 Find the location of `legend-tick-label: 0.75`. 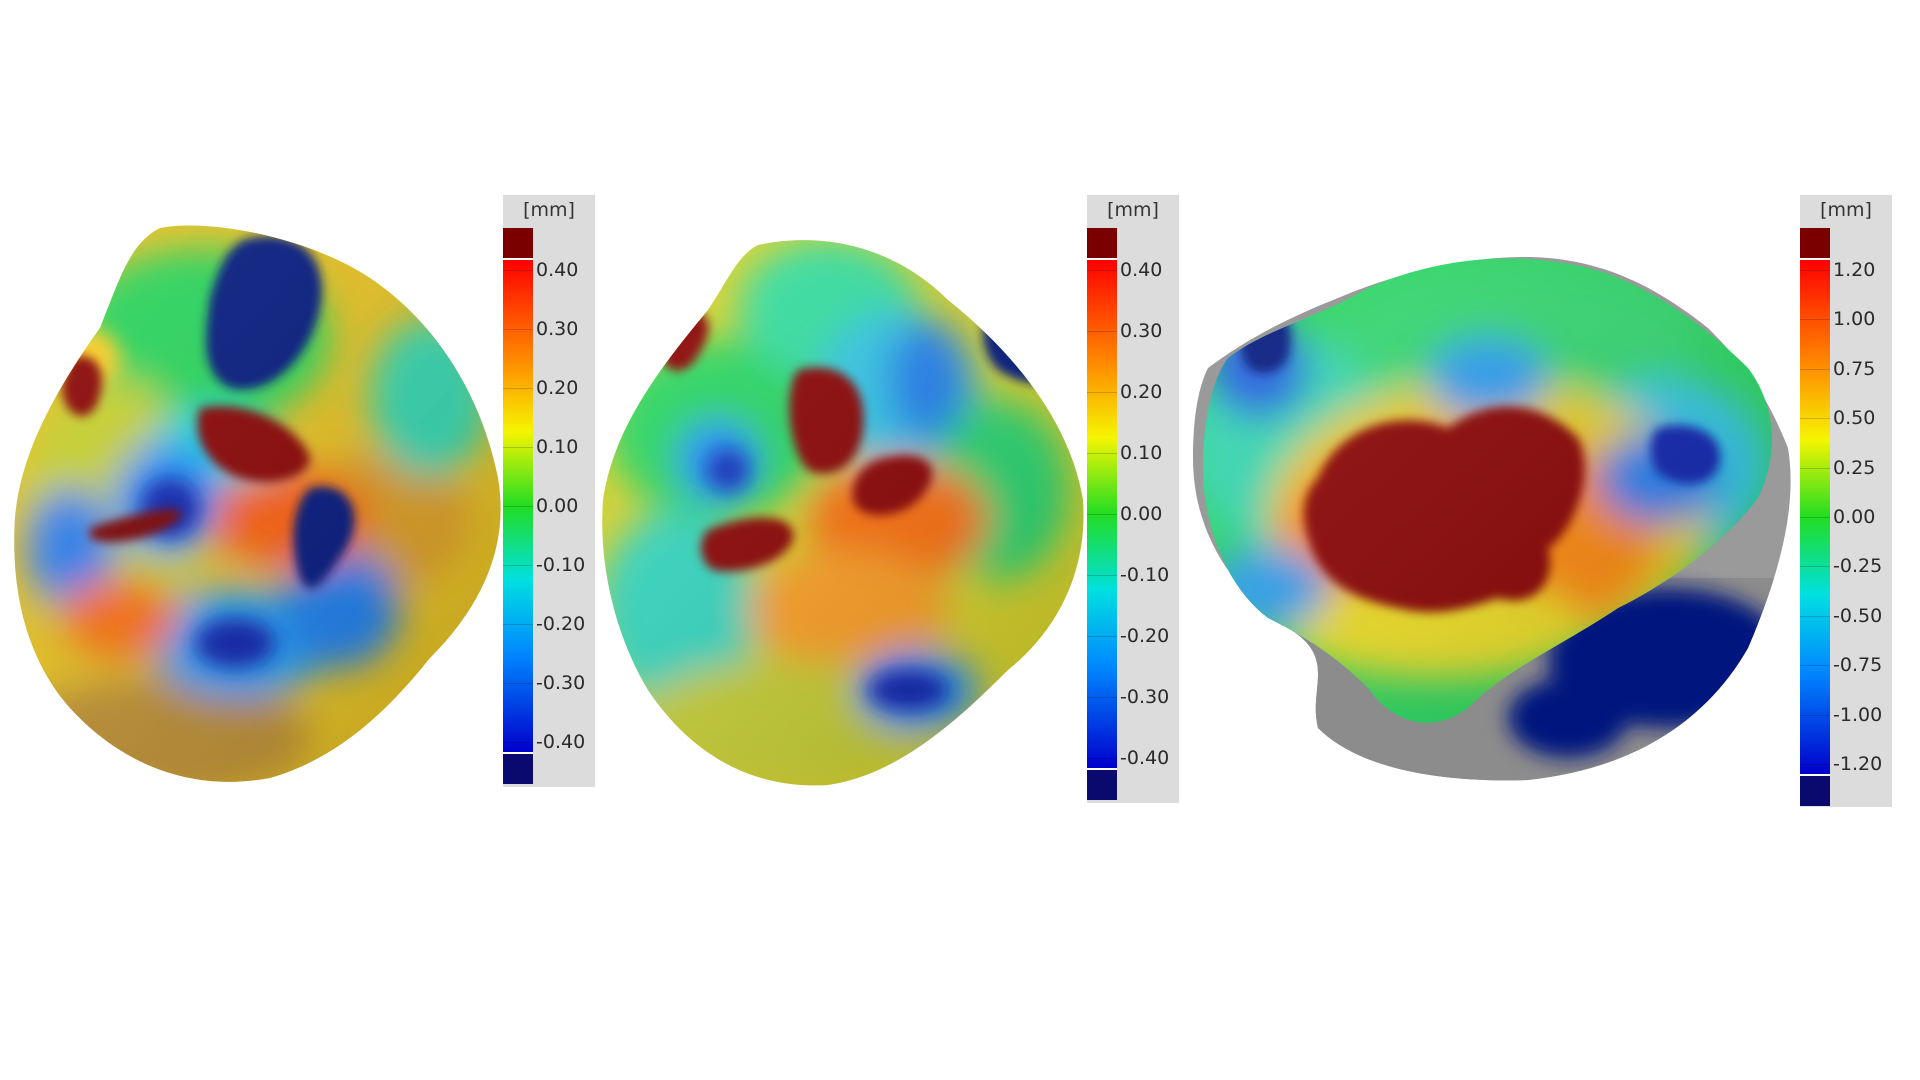

legend-tick-label: 0.75 is located at coordinates (1854, 368).